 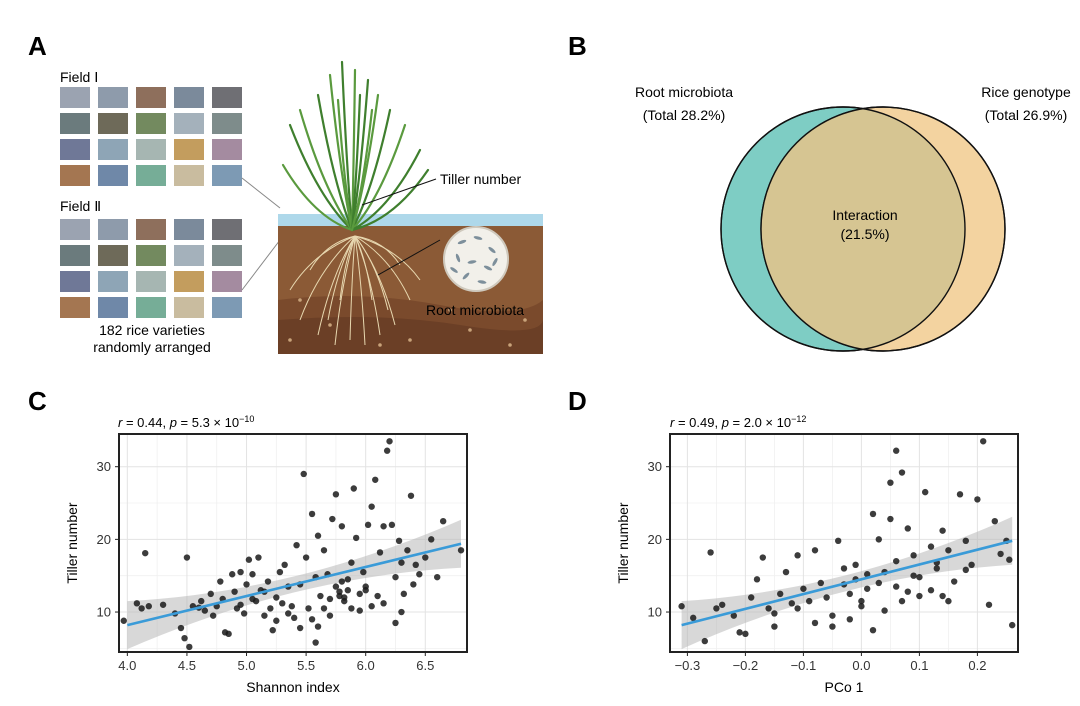 I want to click on field2-grid, so click(x=151, y=268).